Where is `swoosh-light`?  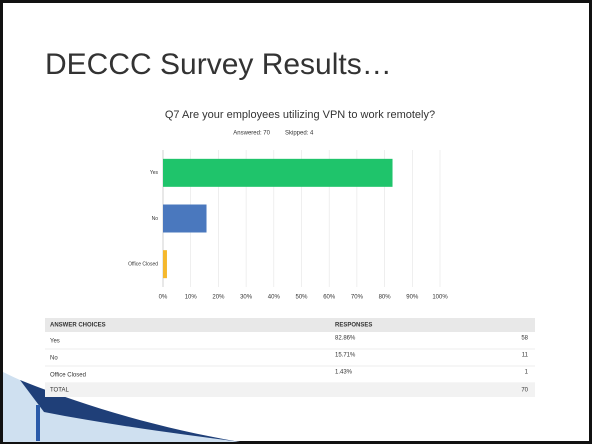 swoosh-light is located at coordinates (121, 407).